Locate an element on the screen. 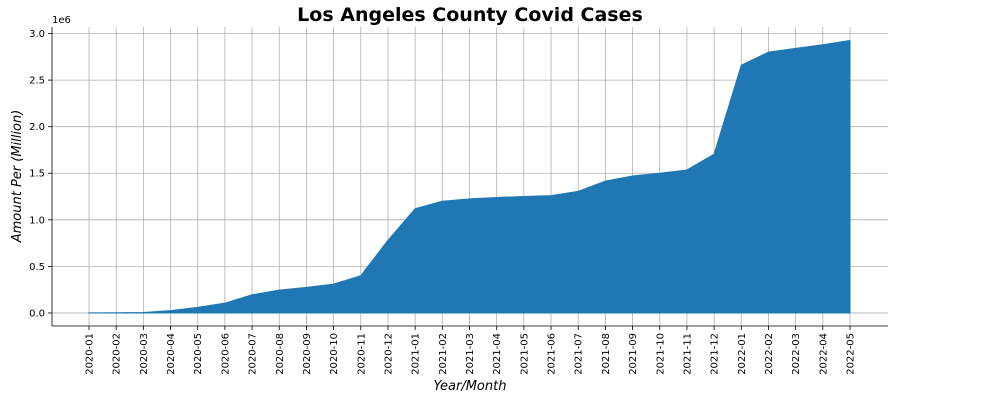  x-tick-label: 2020-04 is located at coordinates (171, 354).